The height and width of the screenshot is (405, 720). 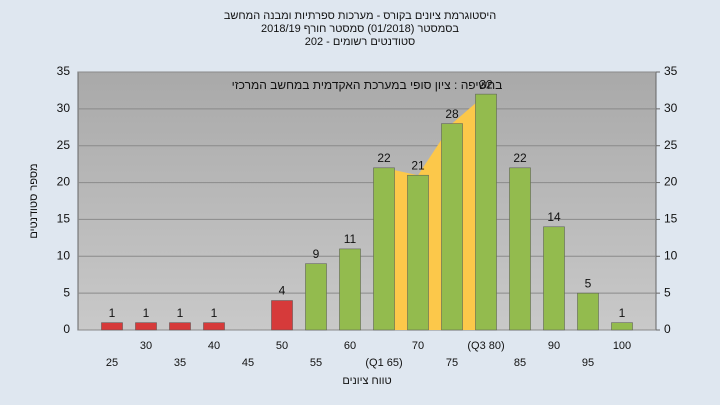 What do you see at coordinates (486, 84) in the screenshot?
I see `data-label: 32` at bounding box center [486, 84].